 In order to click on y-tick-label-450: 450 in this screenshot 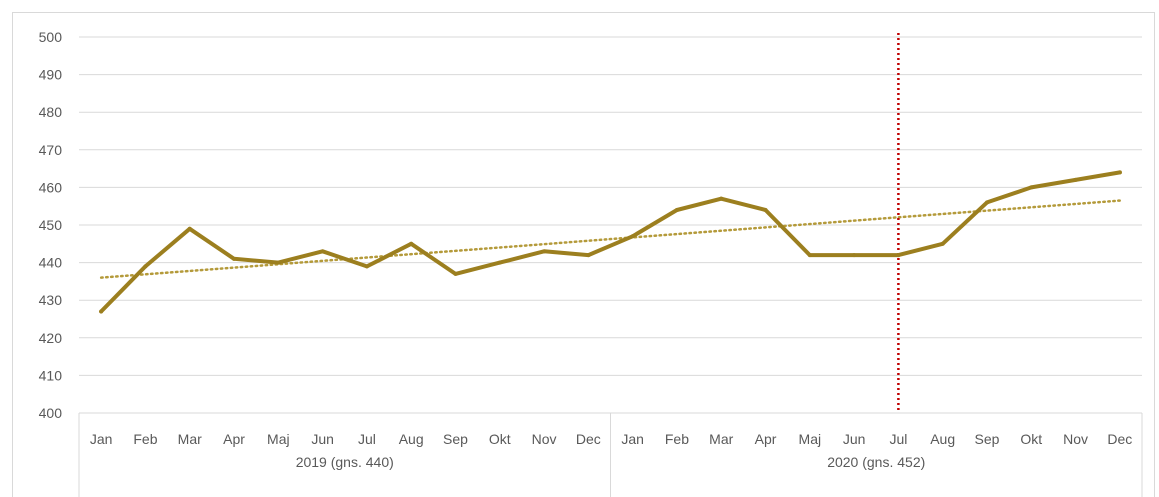, I will do `click(51, 225)`.